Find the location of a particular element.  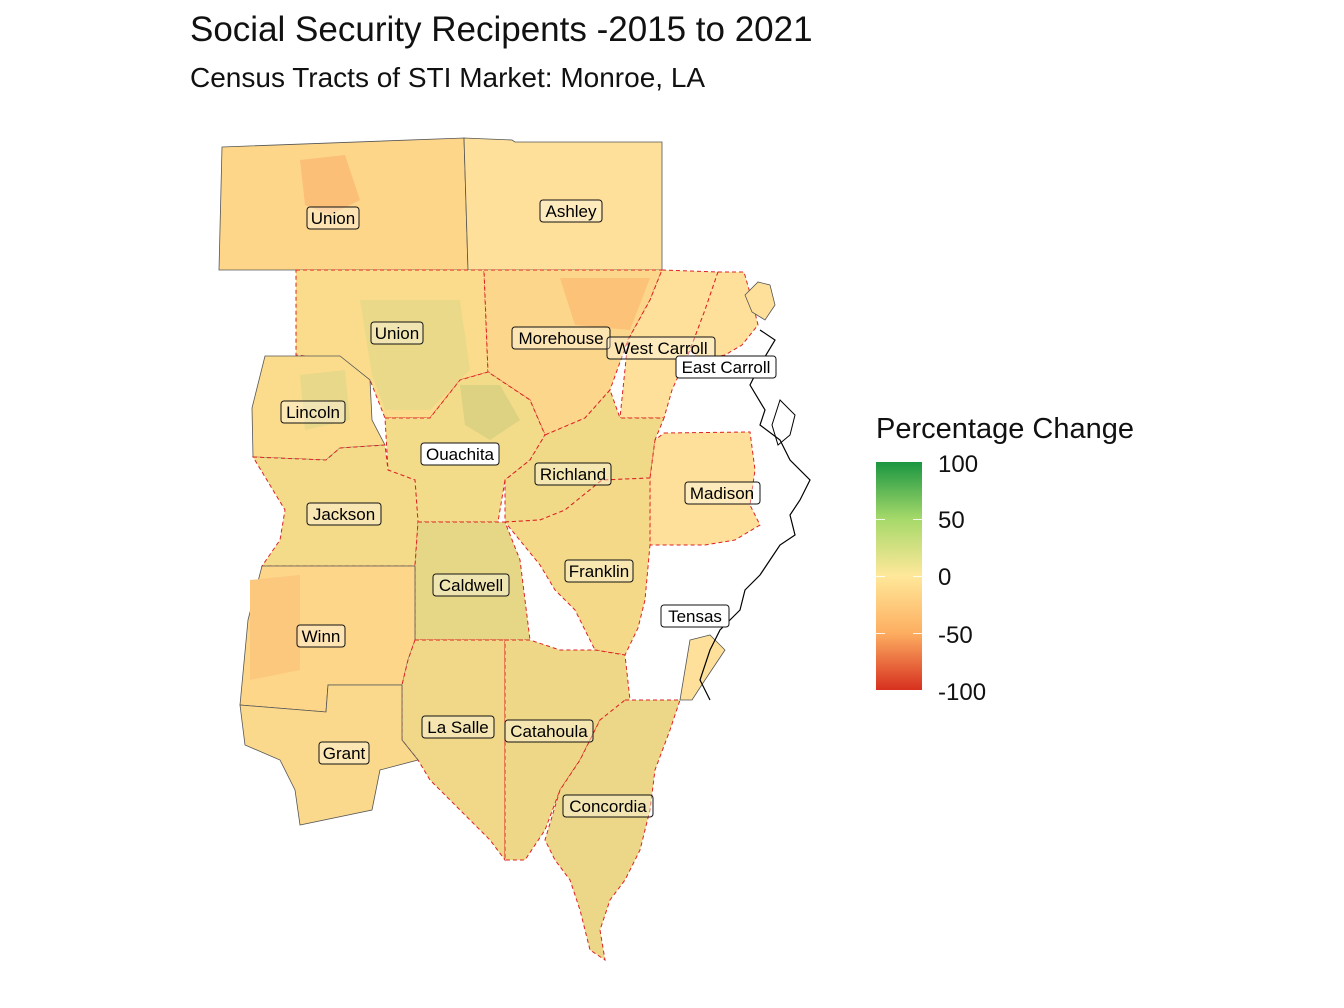

label-morehouse: Morehouse is located at coordinates (561, 338).